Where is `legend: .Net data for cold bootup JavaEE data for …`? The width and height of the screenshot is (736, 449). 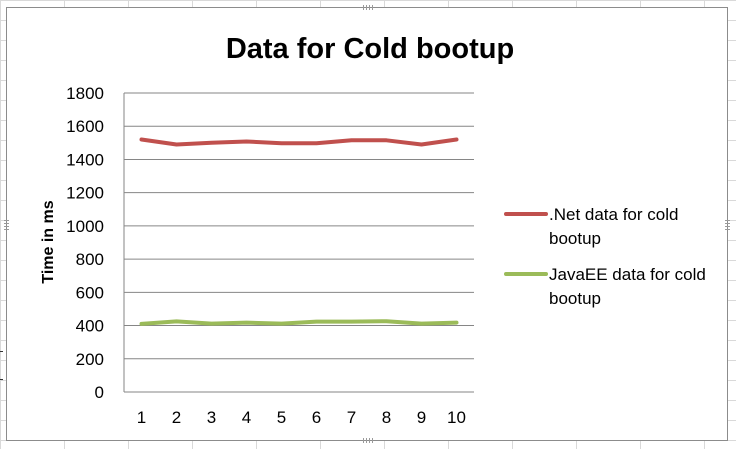
legend: .Net data for cold bootup JavaEE data for … is located at coordinates (605, 256).